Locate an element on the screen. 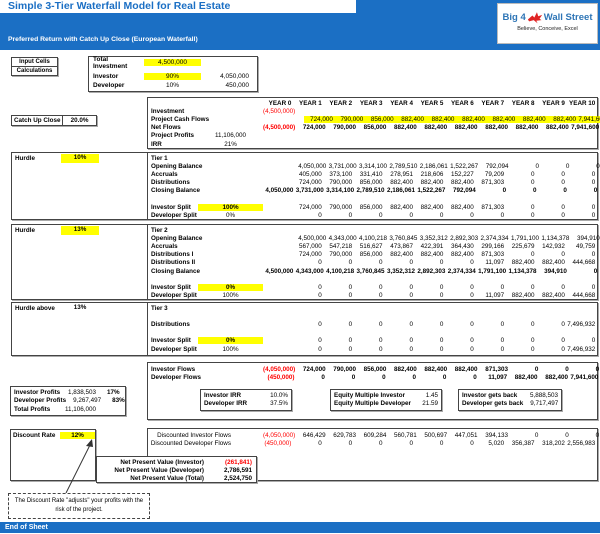  cell: 4,343,000 is located at coordinates (342, 238).